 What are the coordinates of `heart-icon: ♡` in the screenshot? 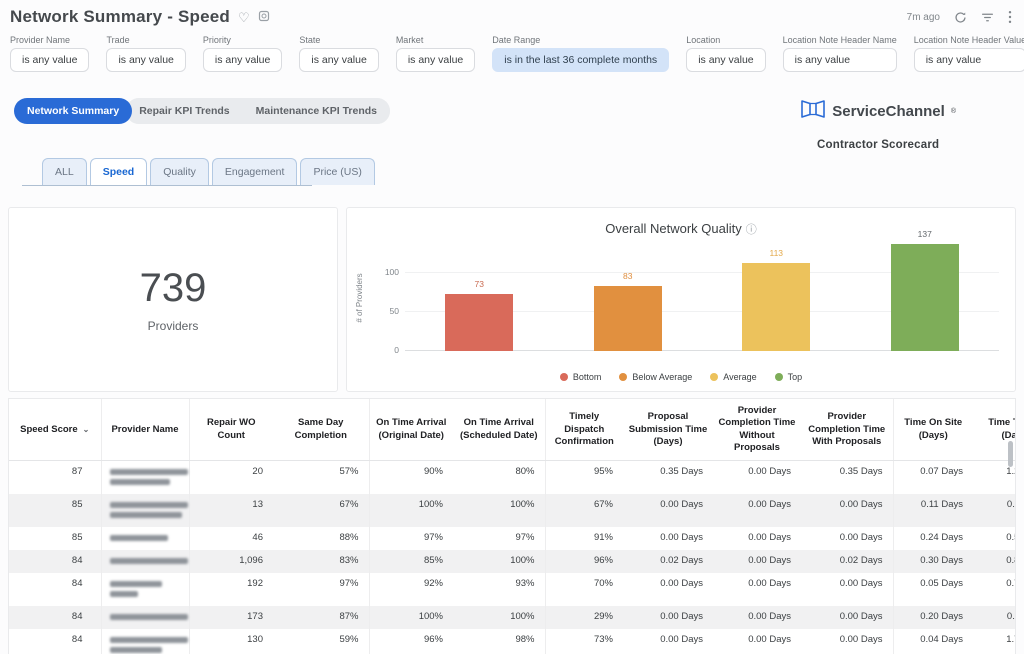 It's located at (244, 17).